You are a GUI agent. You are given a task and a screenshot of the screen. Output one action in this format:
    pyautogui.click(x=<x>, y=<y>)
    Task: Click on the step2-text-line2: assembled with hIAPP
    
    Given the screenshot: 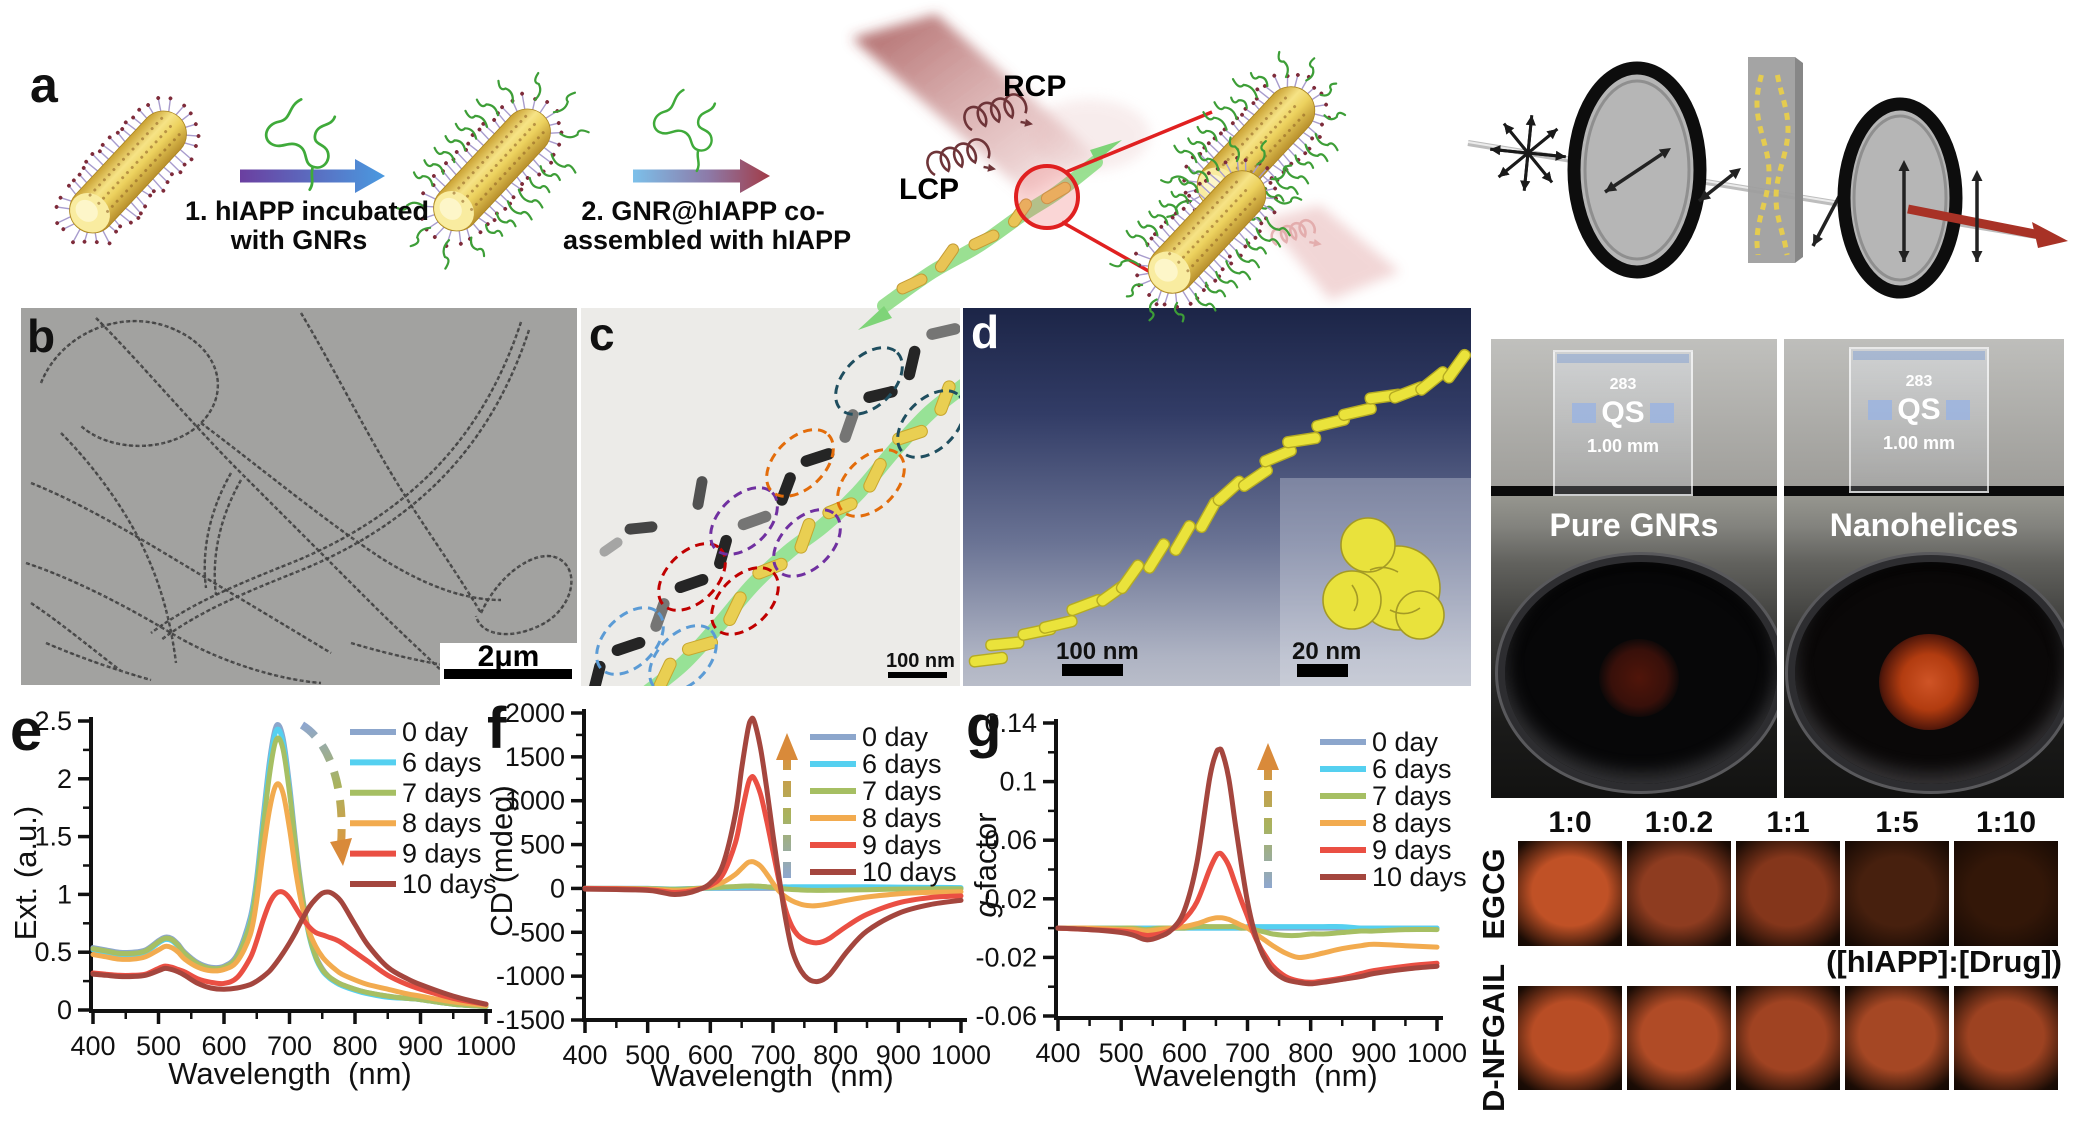 What is the action you would take?
    pyautogui.click(x=707, y=240)
    